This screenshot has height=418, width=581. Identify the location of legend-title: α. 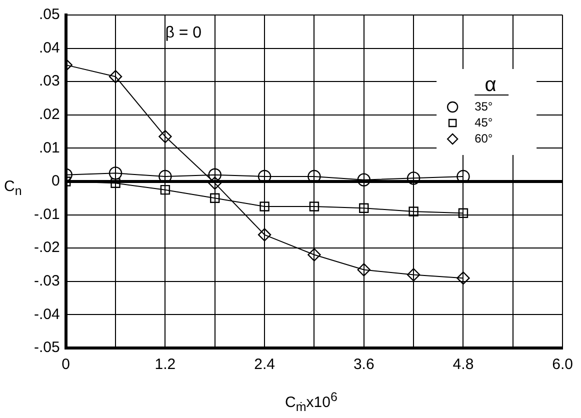
(490, 85).